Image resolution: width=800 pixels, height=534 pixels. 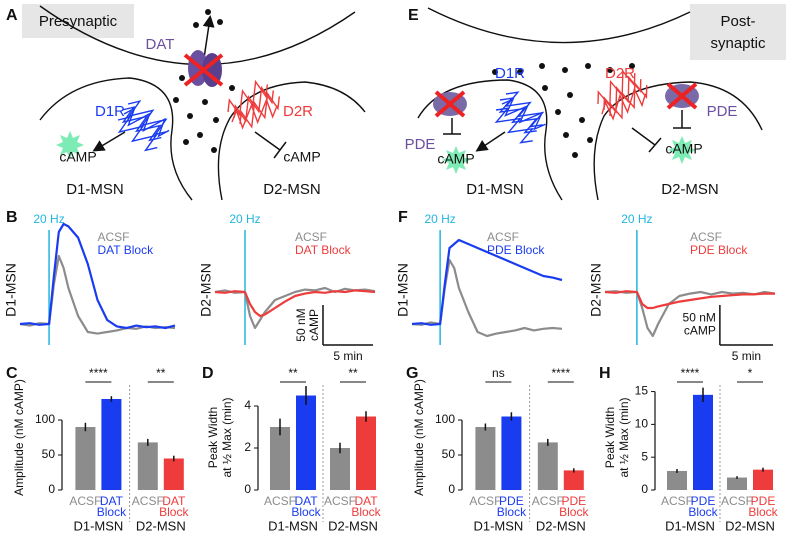 I want to click on x-tick-label: PDE Block, so click(x=512, y=506).